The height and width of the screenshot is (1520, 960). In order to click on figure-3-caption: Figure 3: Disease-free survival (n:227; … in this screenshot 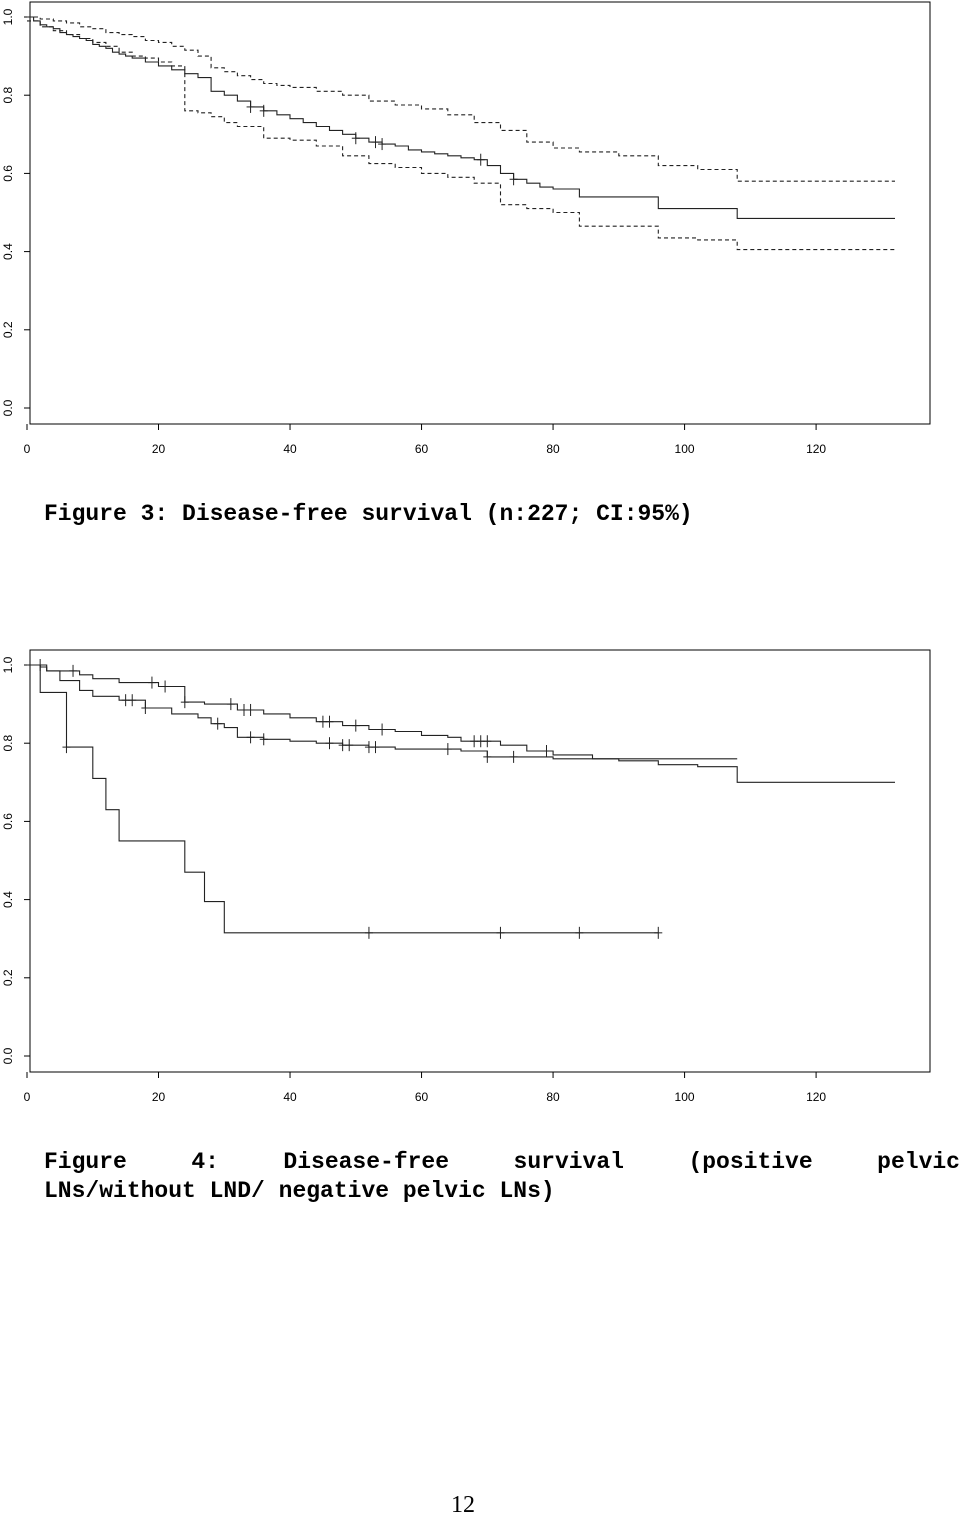, I will do `click(368, 514)`.